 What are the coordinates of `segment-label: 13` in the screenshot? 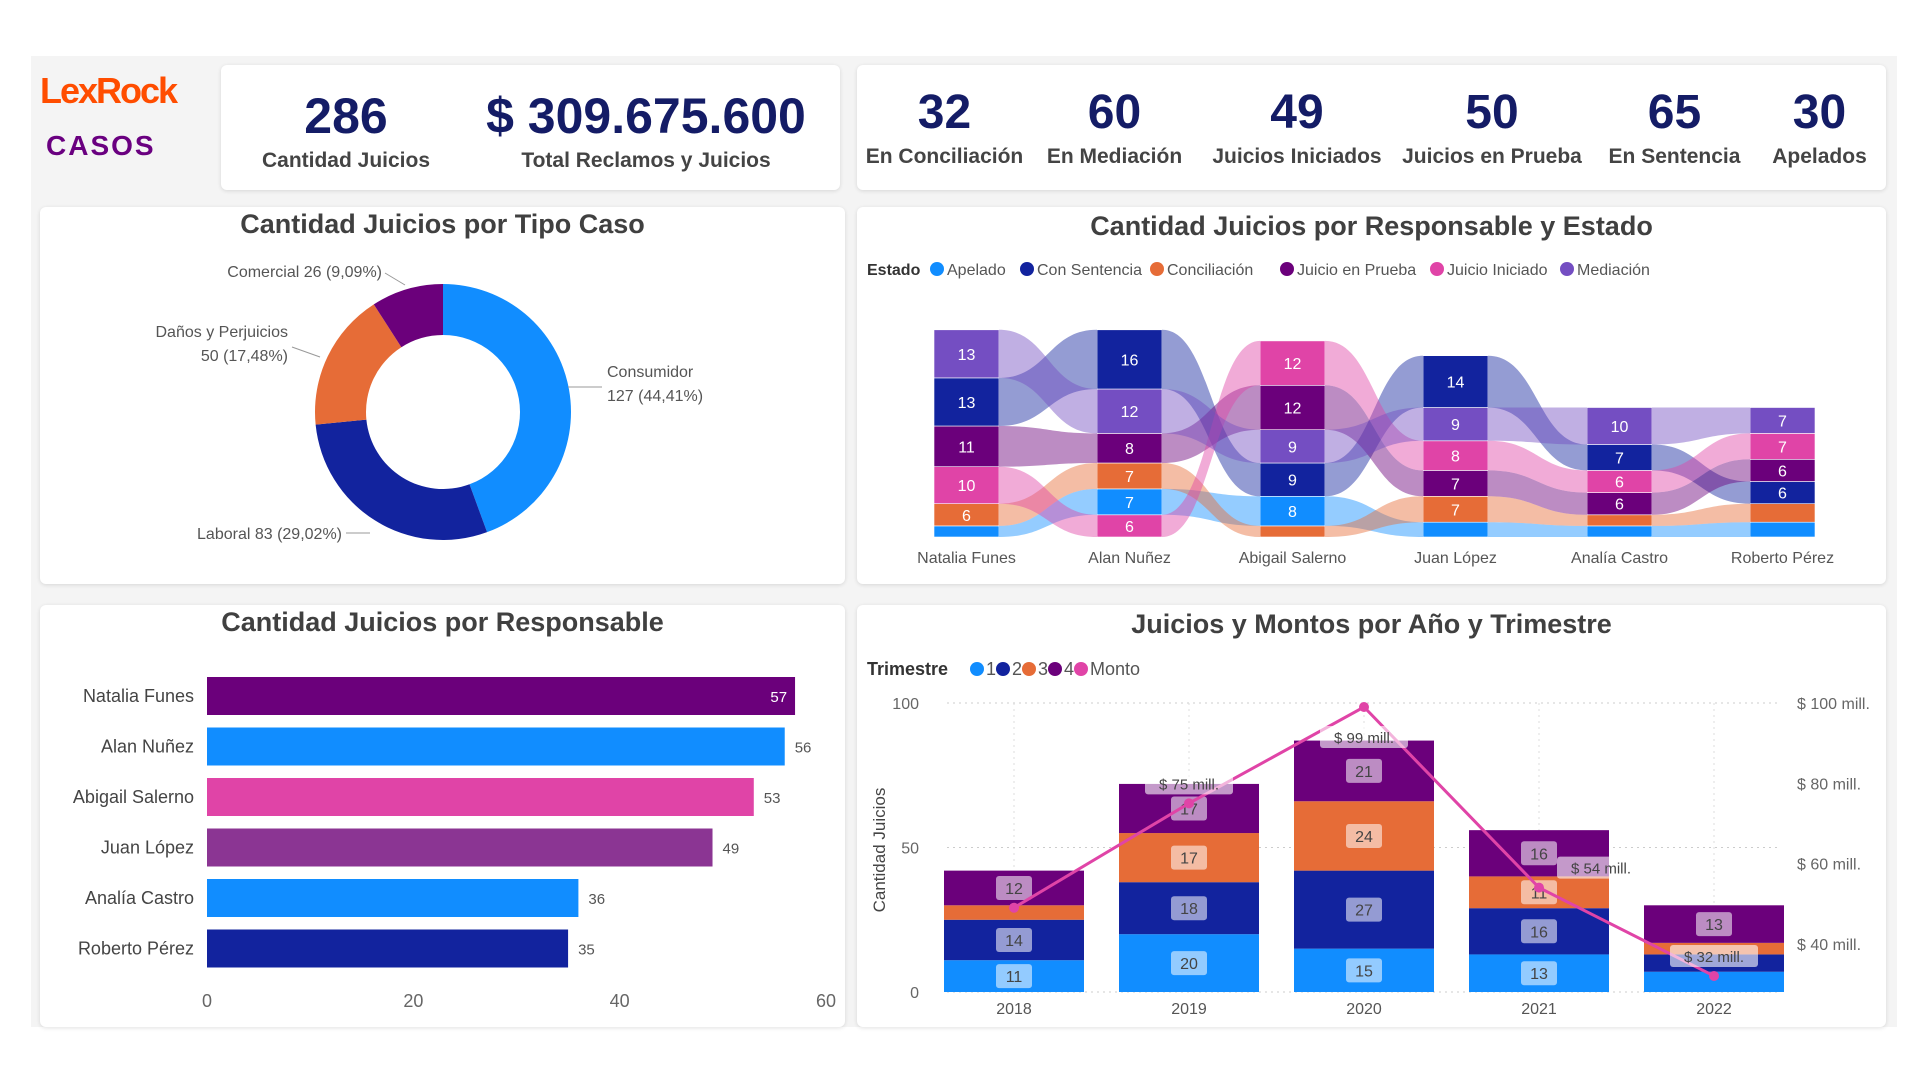 It's located at (967, 403).